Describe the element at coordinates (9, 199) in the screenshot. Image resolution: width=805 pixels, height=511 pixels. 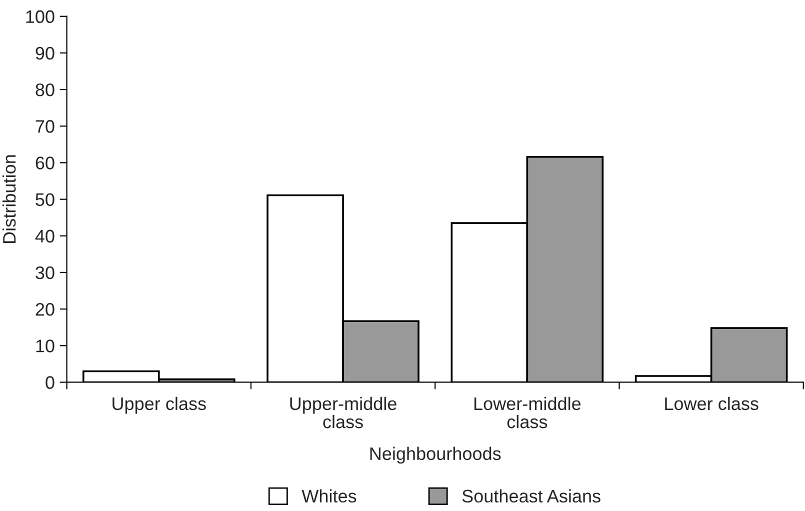
I see `y-axis-title: Distribution` at that location.